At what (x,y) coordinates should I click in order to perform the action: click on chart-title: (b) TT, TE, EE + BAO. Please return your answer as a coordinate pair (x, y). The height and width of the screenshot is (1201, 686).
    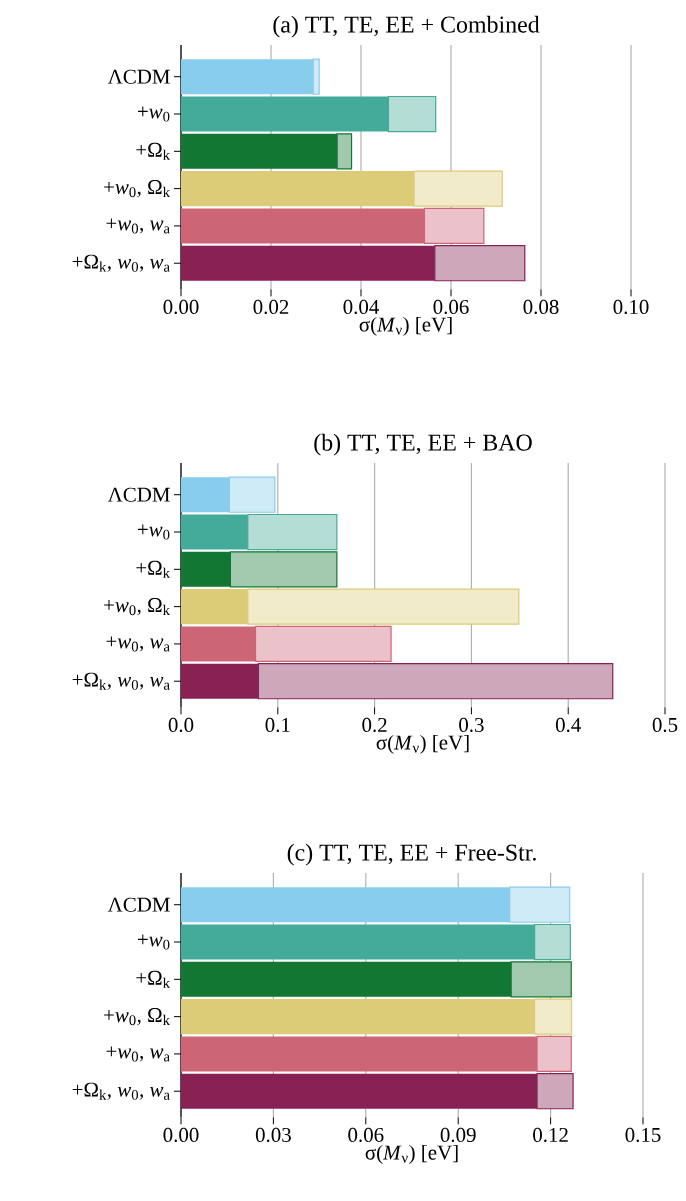
    Looking at the image, I should click on (423, 444).